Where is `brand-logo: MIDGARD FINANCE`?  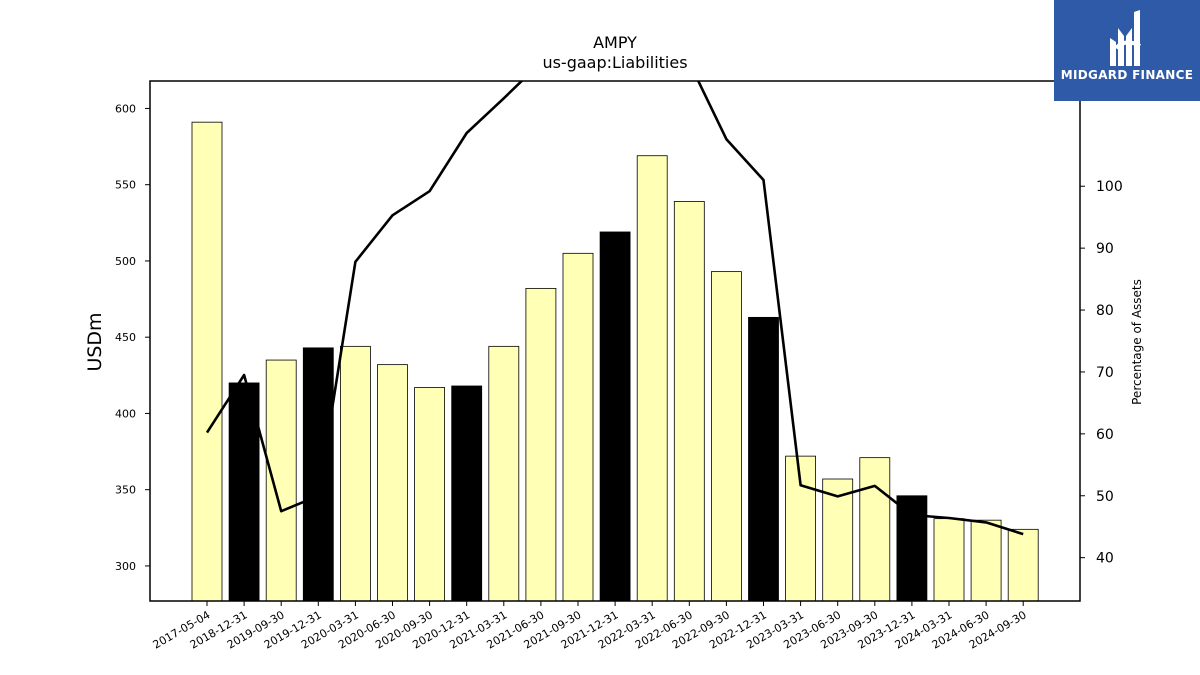
brand-logo: MIDGARD FINANCE is located at coordinates (1127, 50).